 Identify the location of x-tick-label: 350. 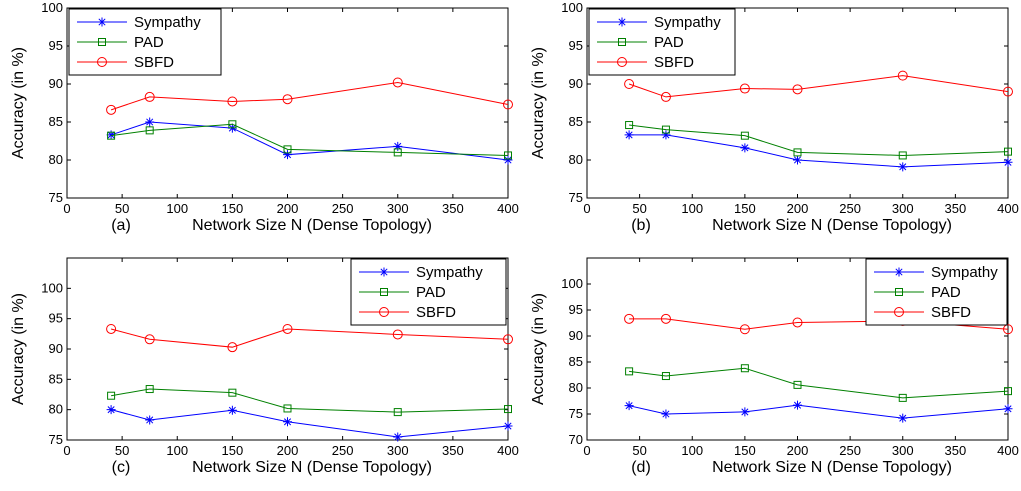
(453, 208).